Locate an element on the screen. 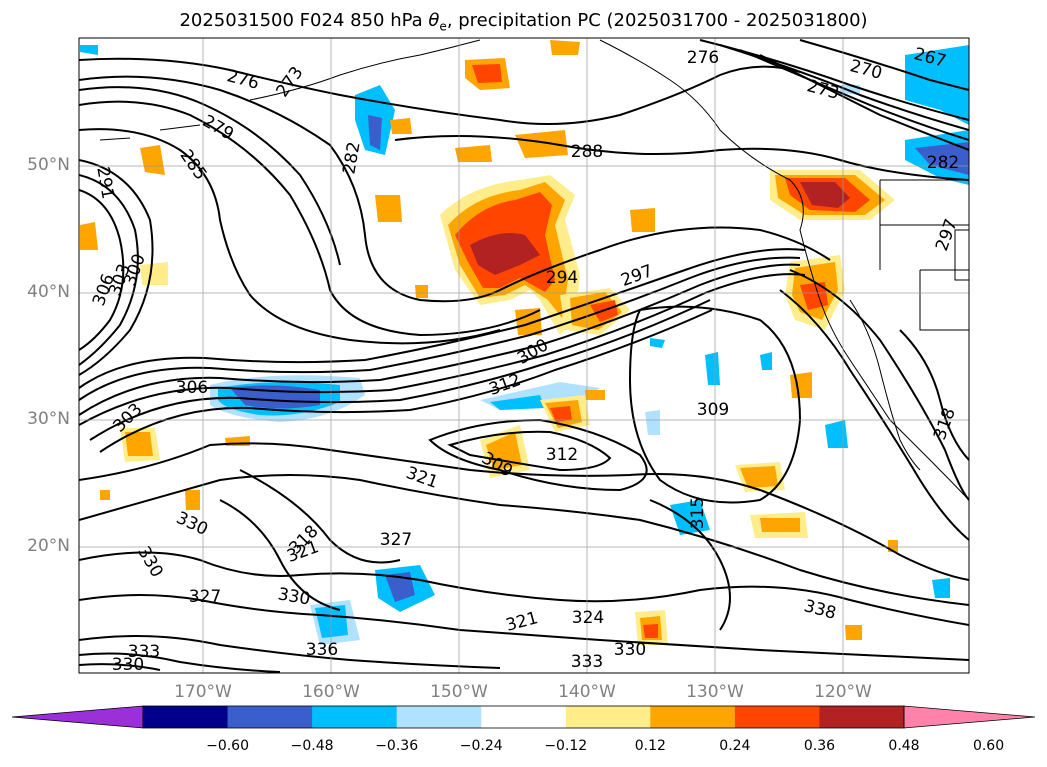 This screenshot has height=767, width=1047. contour-label: 288 is located at coordinates (587, 152).